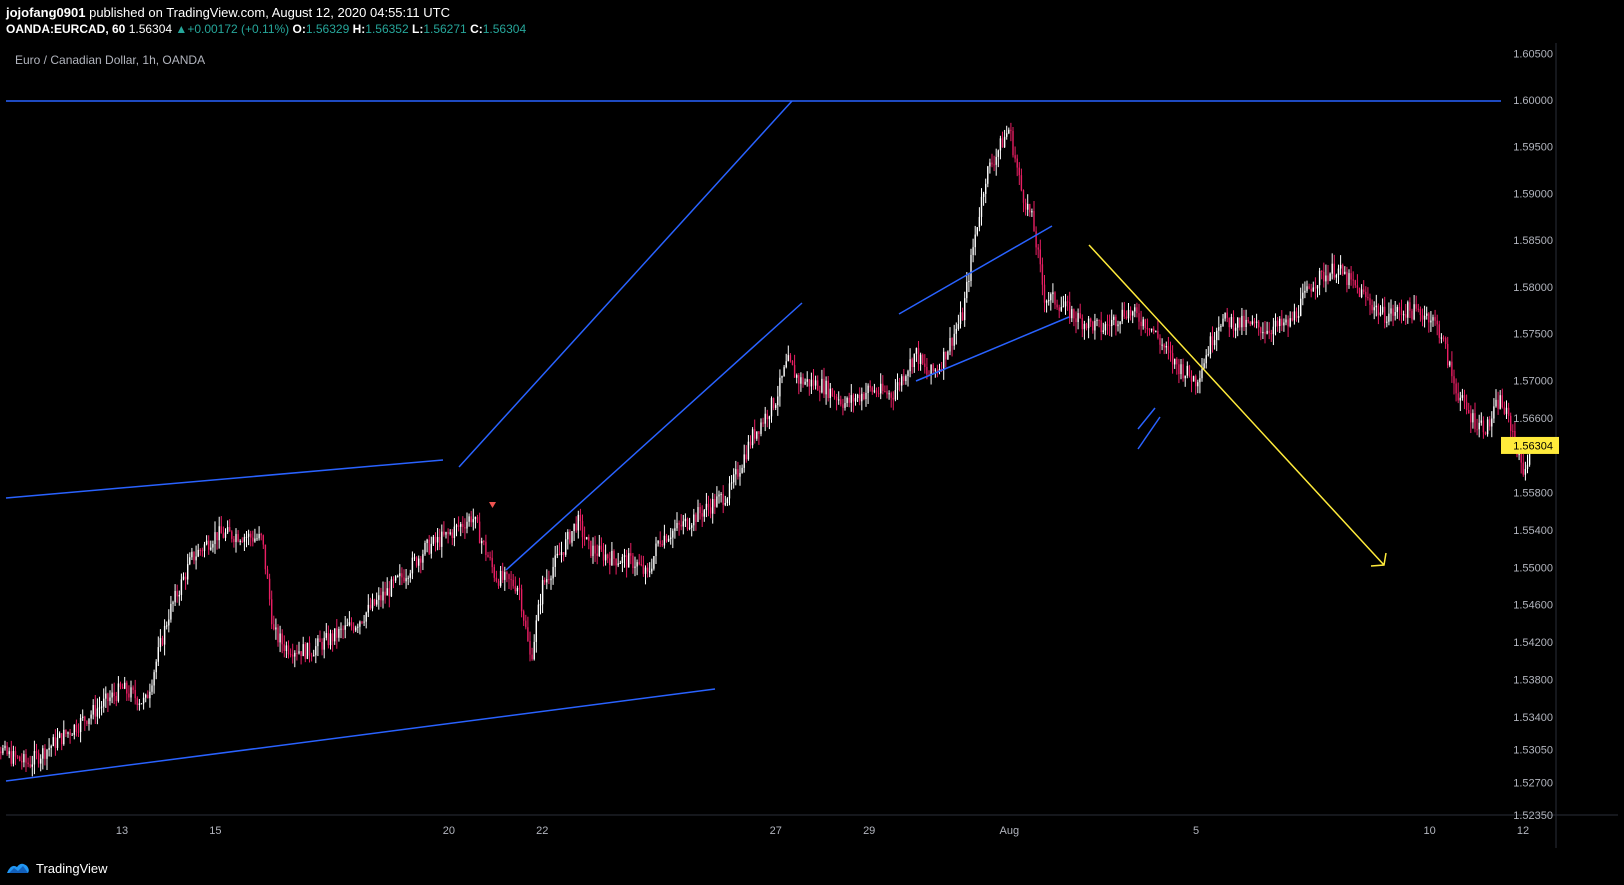 Image resolution: width=1624 pixels, height=885 pixels. What do you see at coordinates (1533, 446) in the screenshot?
I see `last-price-tag-label: 1.56304` at bounding box center [1533, 446].